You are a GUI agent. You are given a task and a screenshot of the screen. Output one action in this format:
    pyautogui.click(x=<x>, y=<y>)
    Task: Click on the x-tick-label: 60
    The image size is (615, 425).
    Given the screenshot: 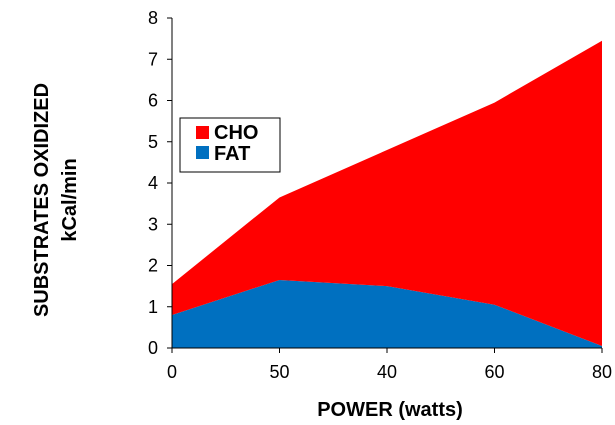 What is the action you would take?
    pyautogui.click(x=494, y=372)
    